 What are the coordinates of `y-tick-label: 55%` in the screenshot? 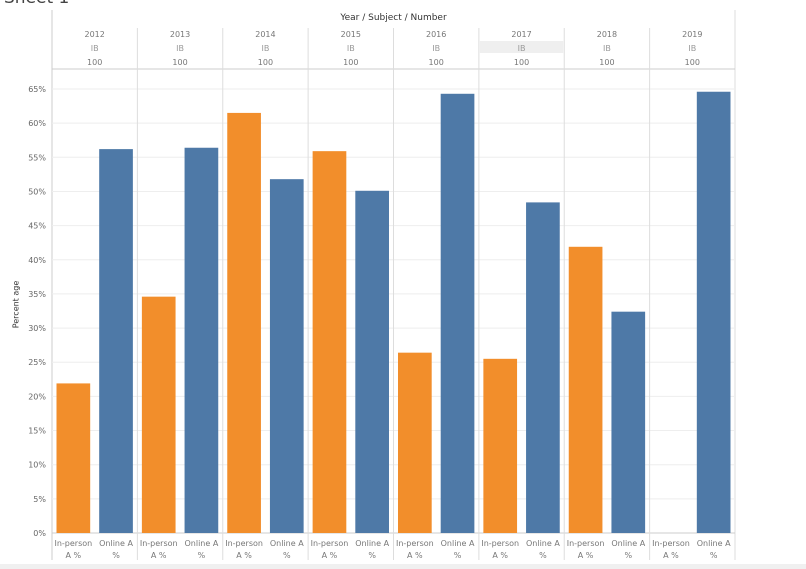 It's located at (37, 157).